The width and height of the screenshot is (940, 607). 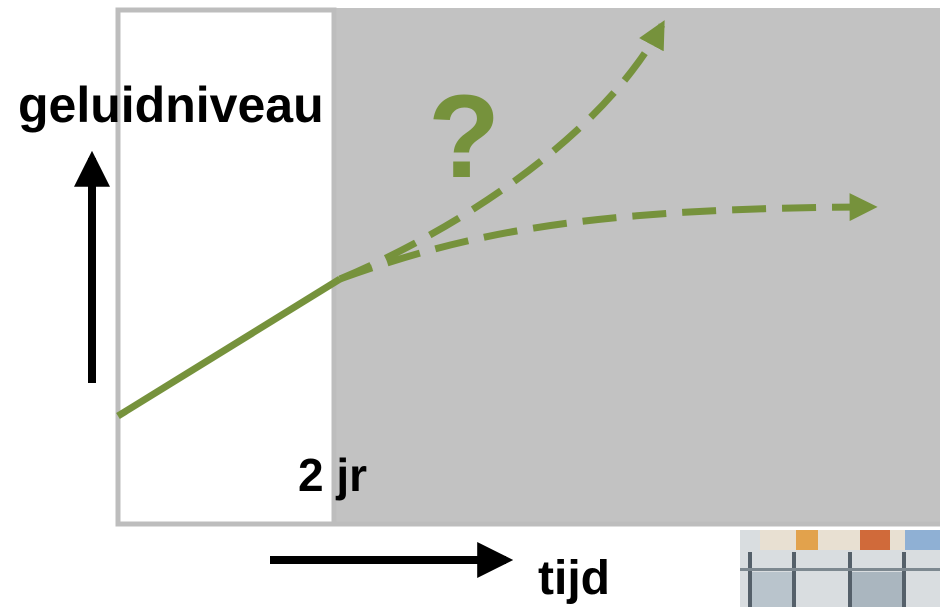 What do you see at coordinates (171, 105) in the screenshot?
I see `y-axis-label: geluidniveau` at bounding box center [171, 105].